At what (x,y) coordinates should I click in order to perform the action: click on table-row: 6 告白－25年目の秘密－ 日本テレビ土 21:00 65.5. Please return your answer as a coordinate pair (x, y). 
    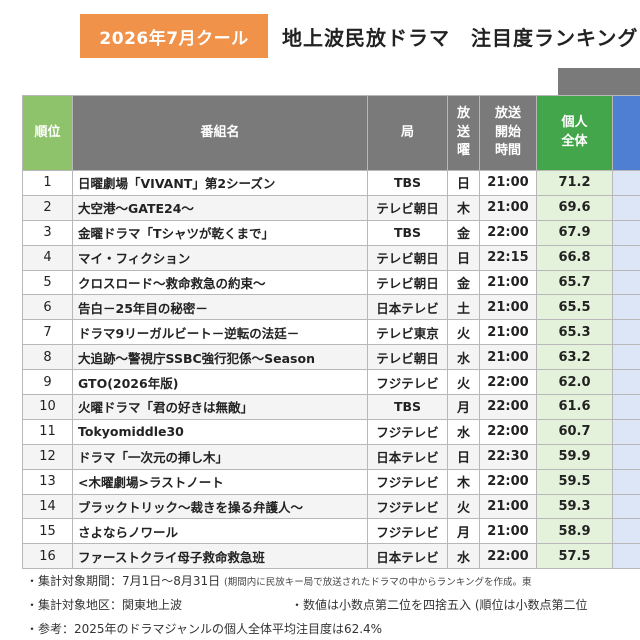
    Looking at the image, I should click on (331, 307).